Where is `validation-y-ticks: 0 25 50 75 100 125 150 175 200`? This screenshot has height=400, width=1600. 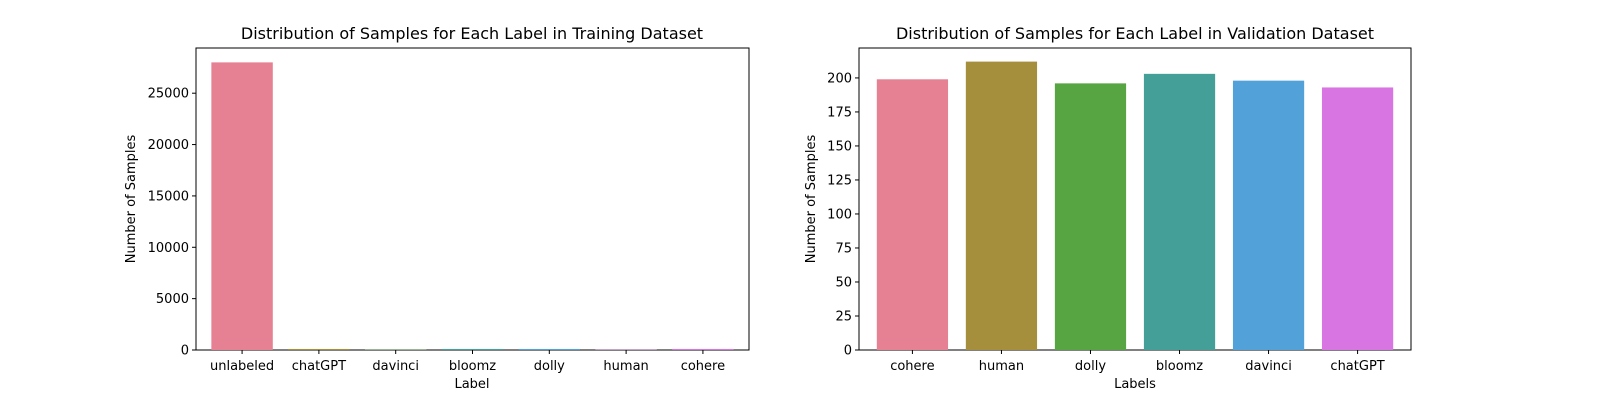
validation-y-ticks: 0 25 50 75 100 125 150 175 200 is located at coordinates (843, 215).